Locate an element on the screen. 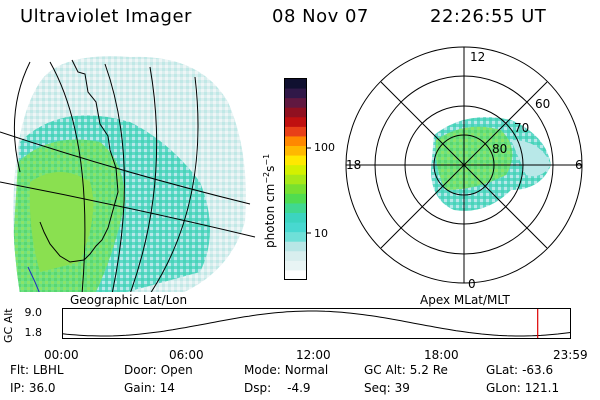 The height and width of the screenshot is (400, 600). mlat-label-70: 70 is located at coordinates (521, 128).